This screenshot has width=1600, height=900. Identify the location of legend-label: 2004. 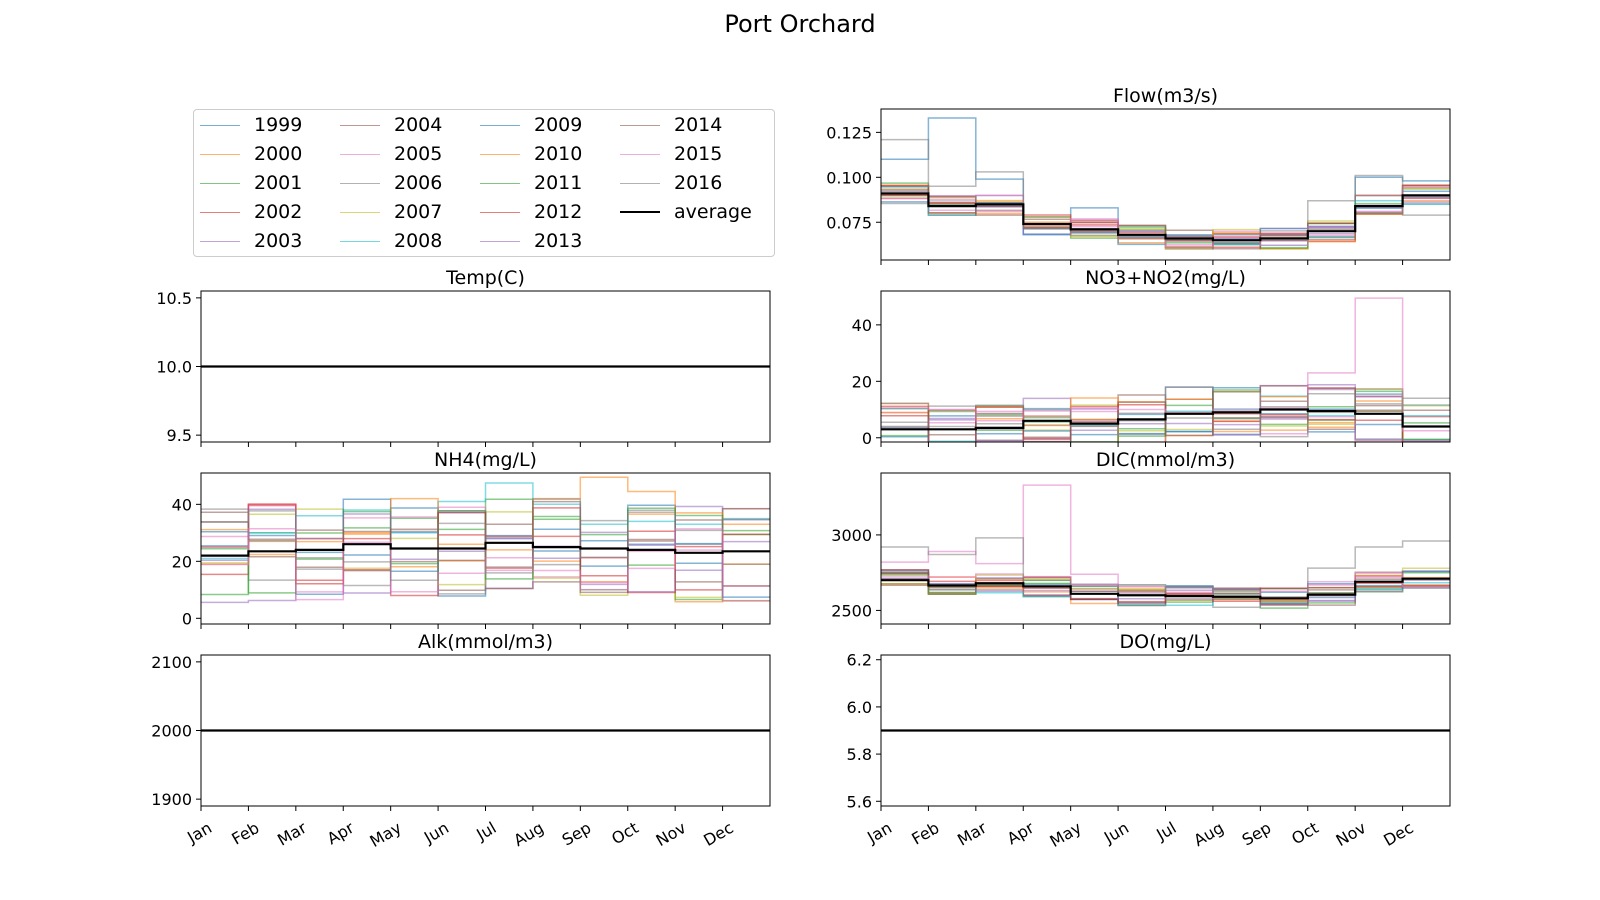
(418, 125).